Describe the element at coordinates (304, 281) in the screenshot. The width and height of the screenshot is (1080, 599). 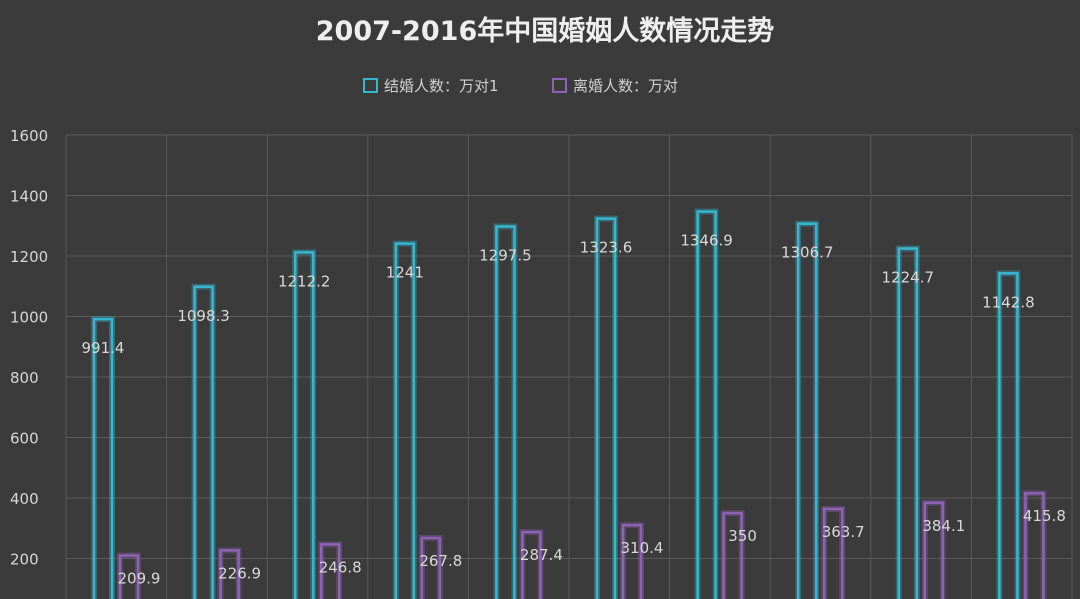
I see `data-label-marriage: 1212.2` at that location.